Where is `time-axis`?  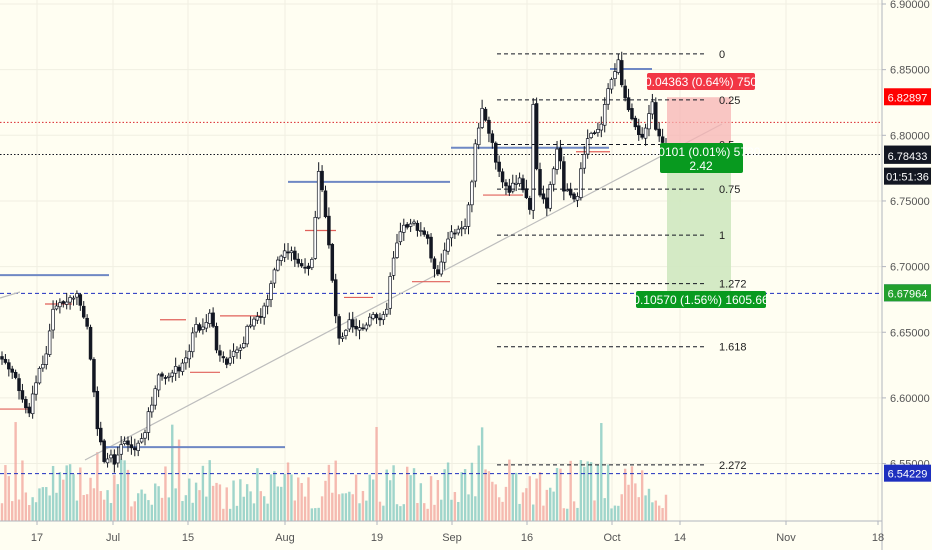 time-axis is located at coordinates (466, 535).